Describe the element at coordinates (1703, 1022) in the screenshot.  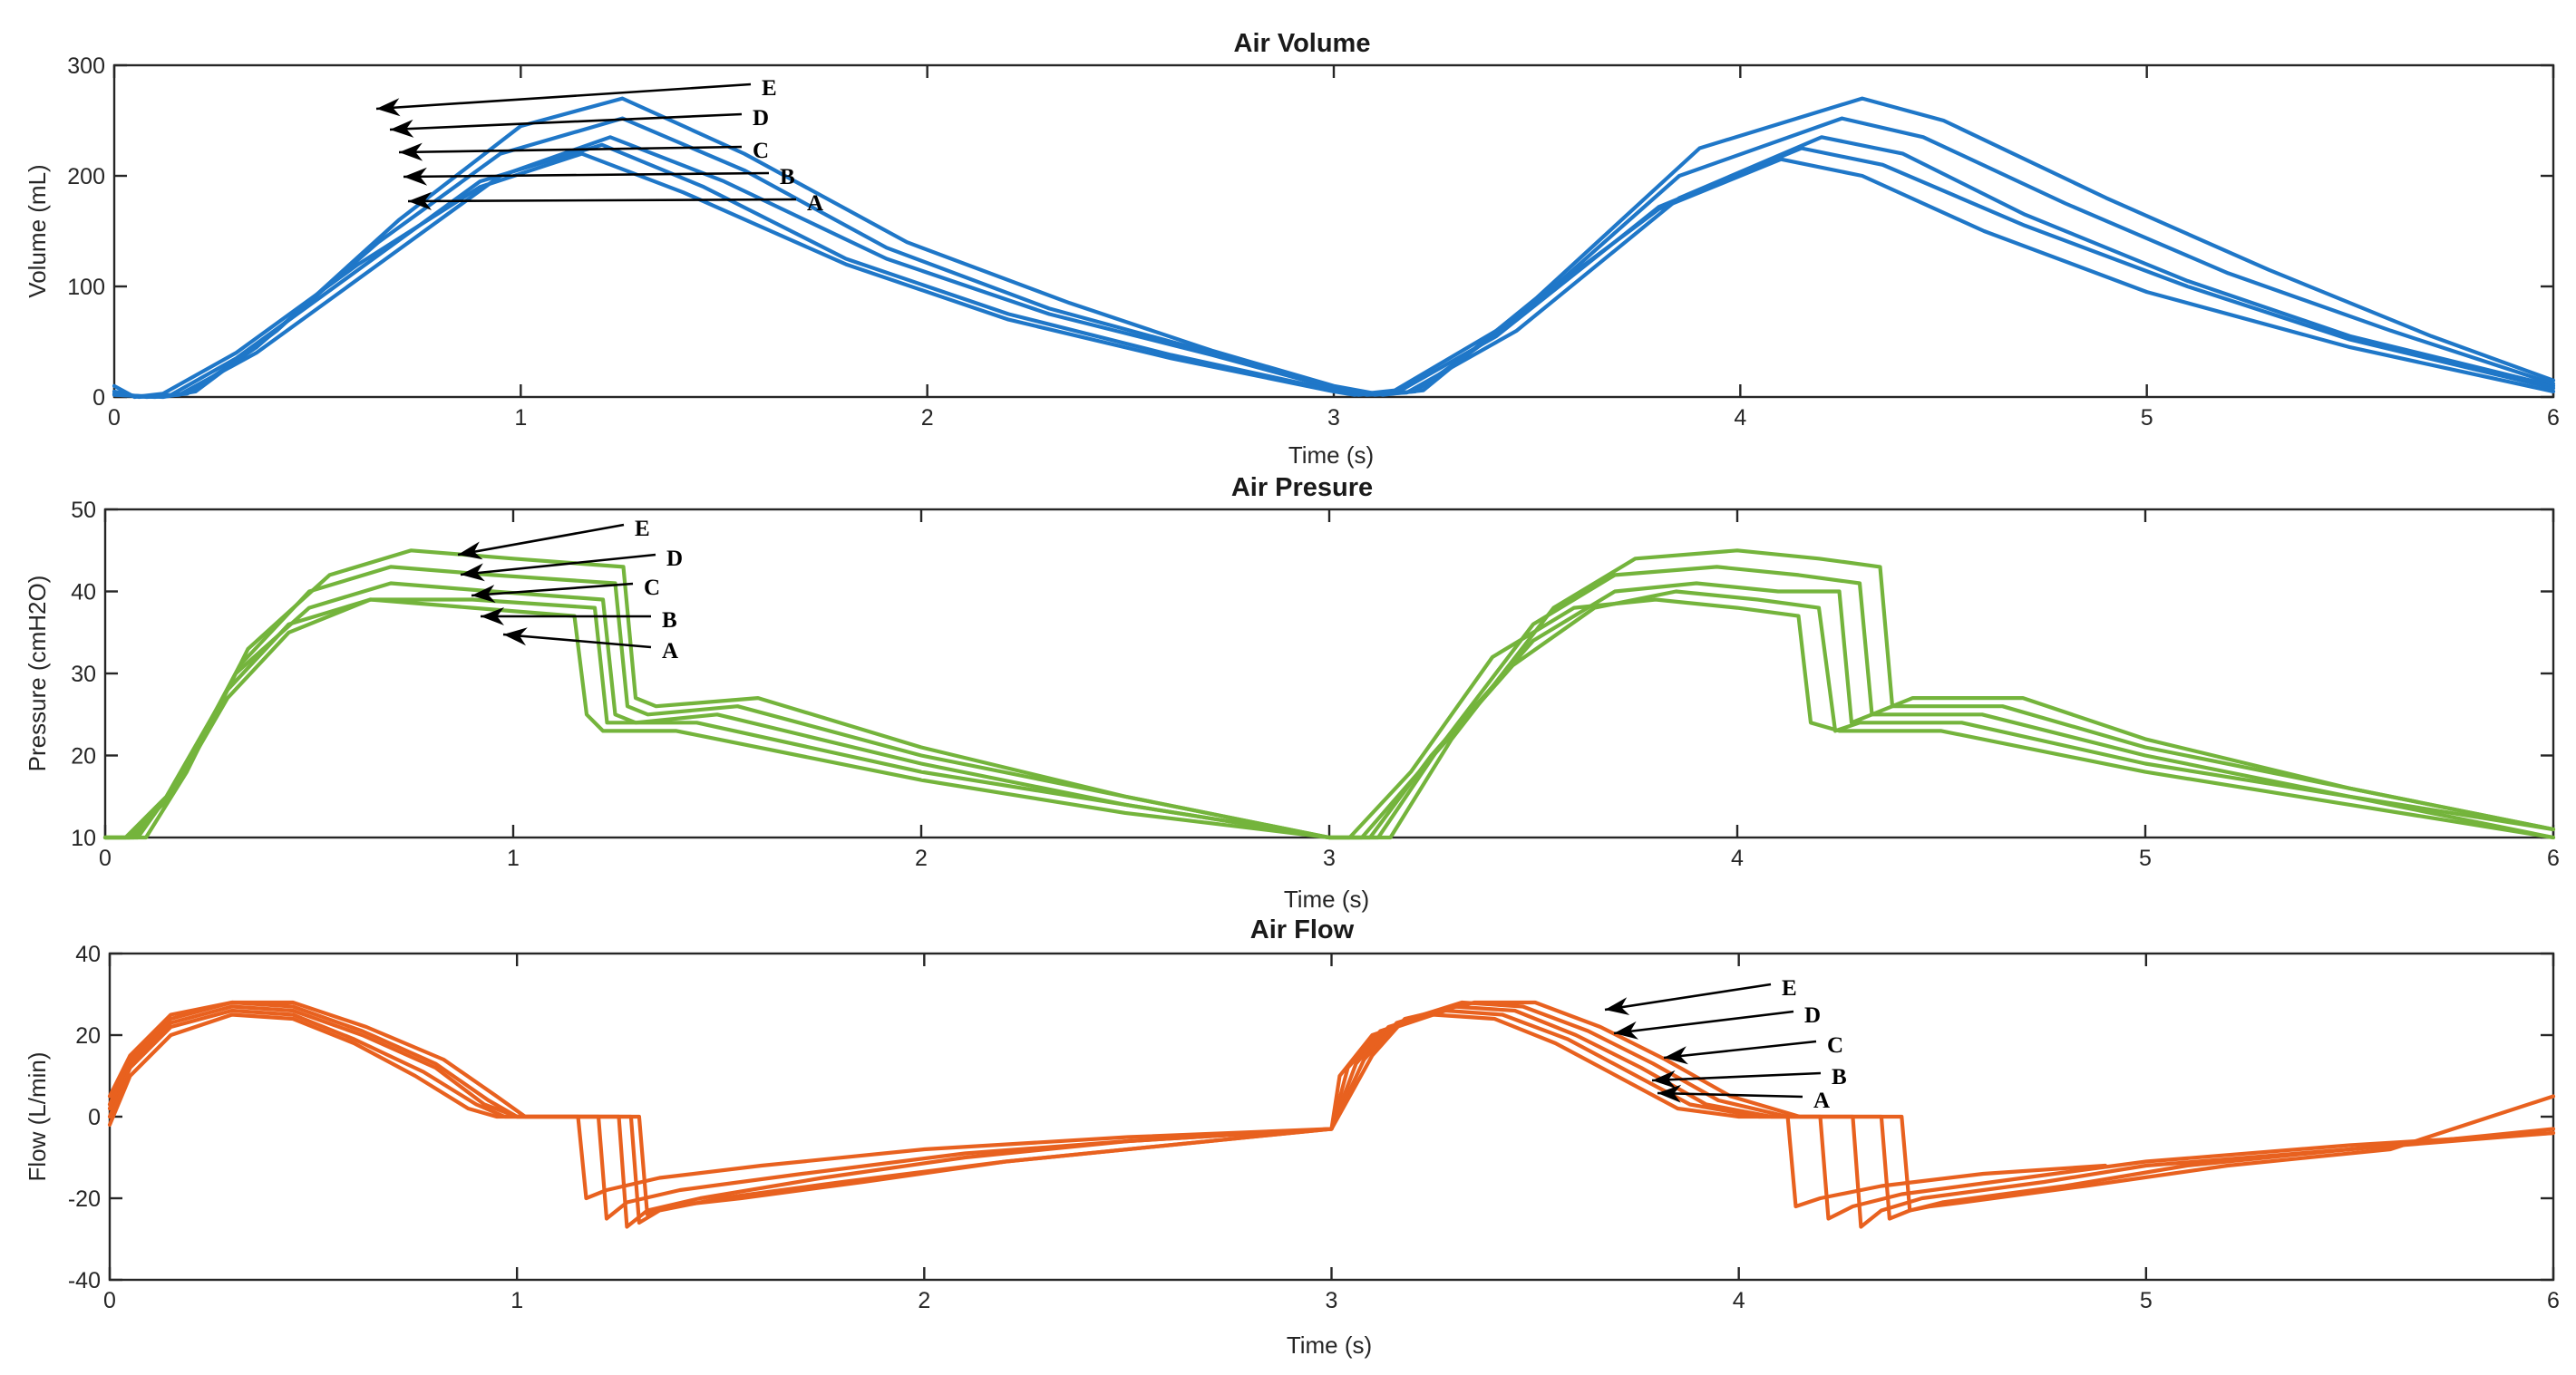
I see `flow-annotation-arrow-D` at that location.